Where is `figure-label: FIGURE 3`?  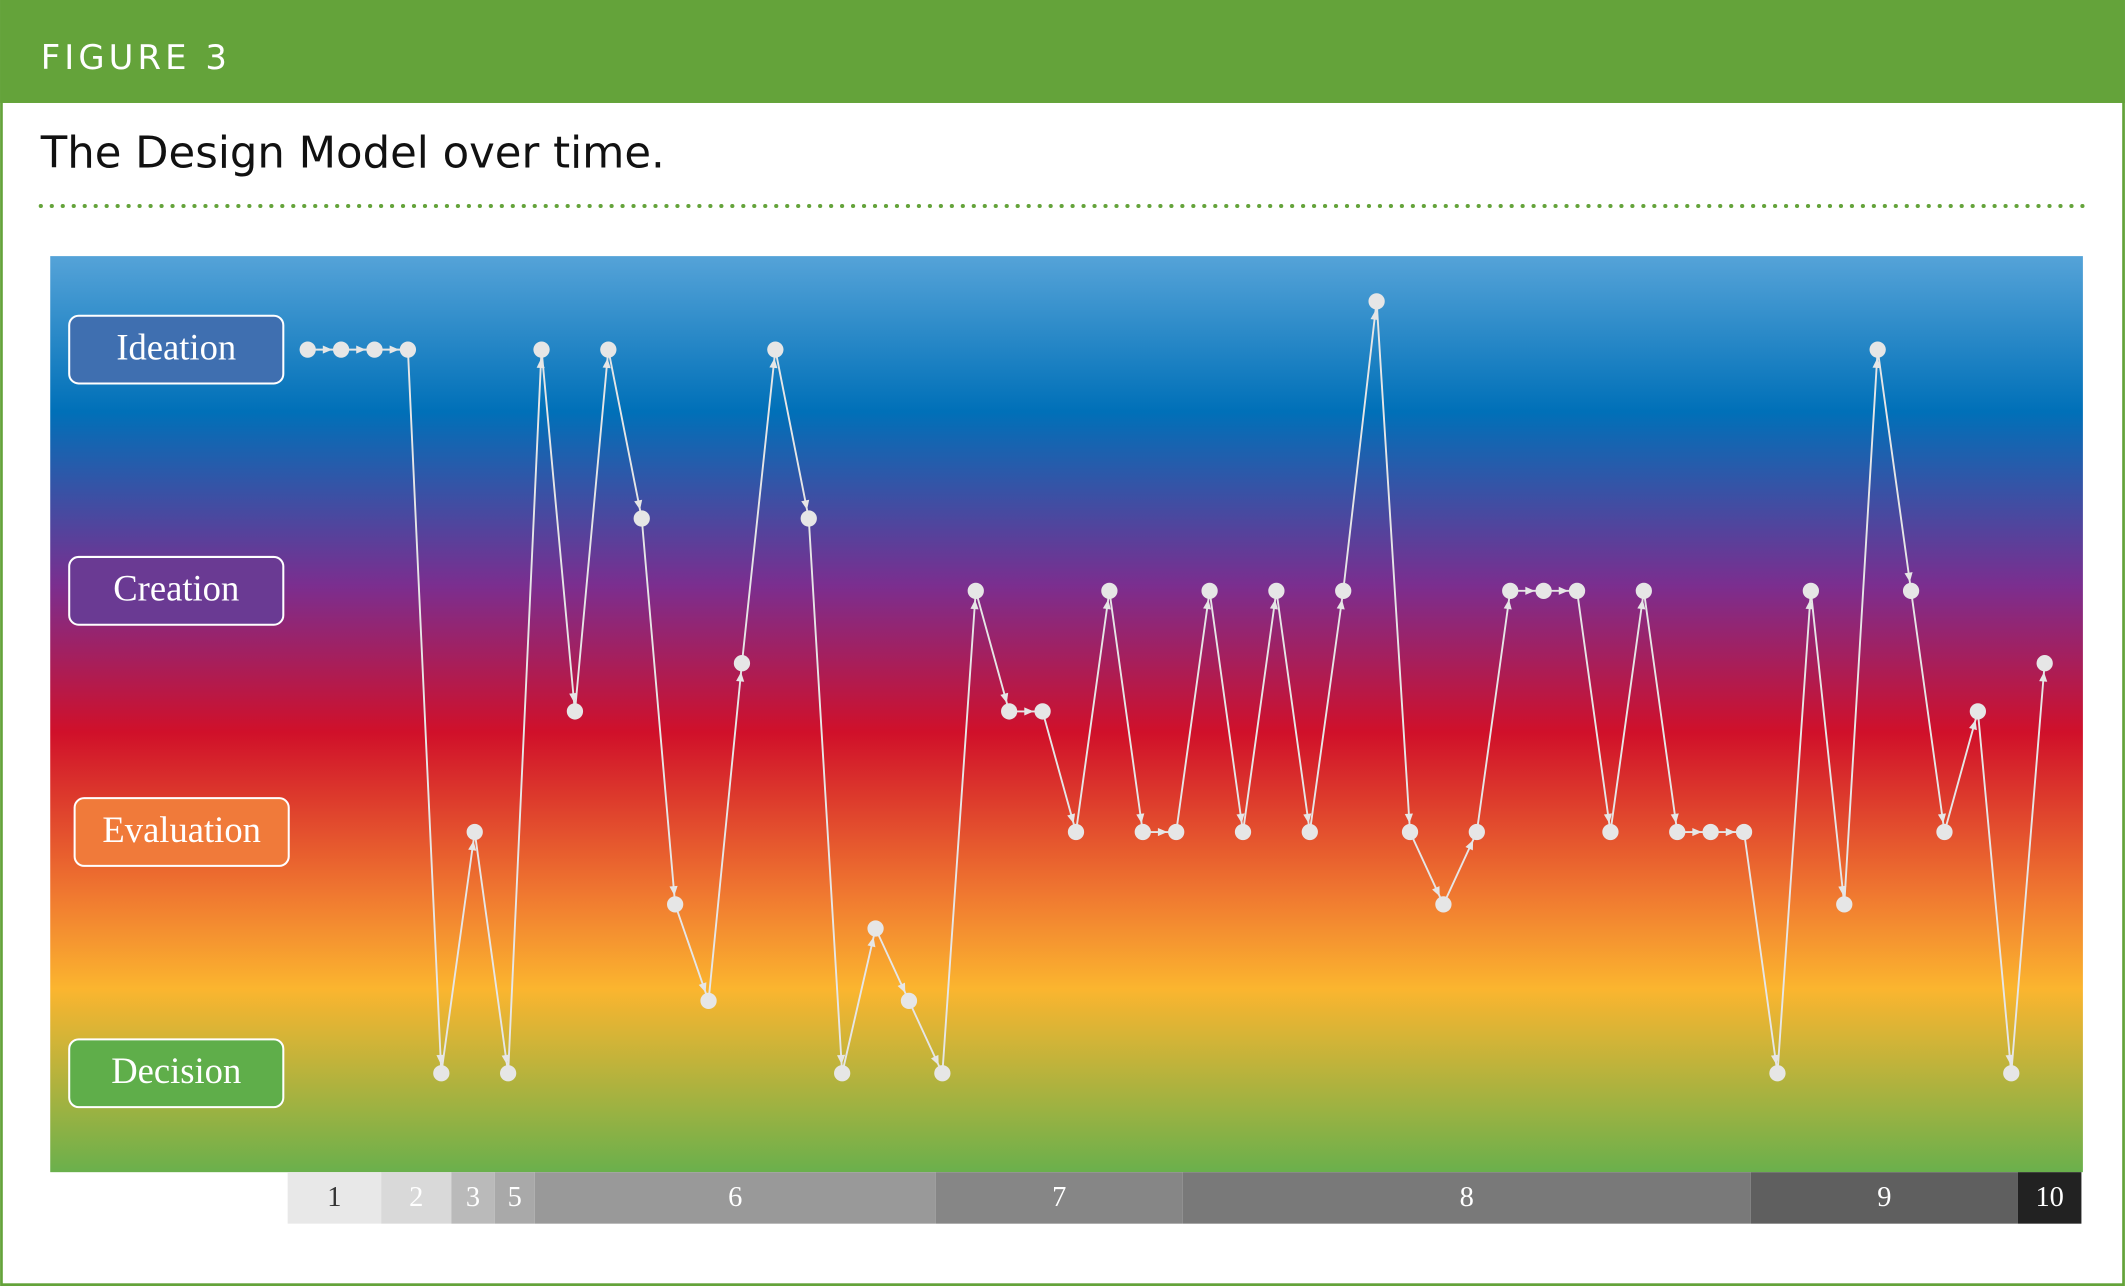
figure-label: FIGURE 3 is located at coordinates (136, 57).